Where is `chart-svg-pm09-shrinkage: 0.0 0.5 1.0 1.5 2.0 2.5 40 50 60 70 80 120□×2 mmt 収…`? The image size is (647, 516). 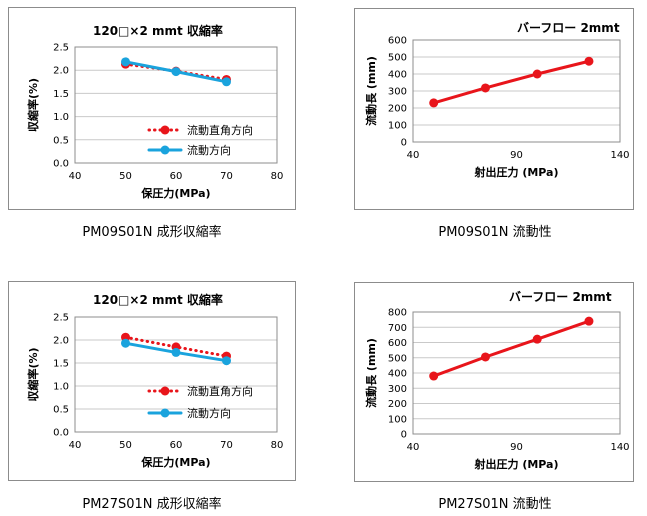
chart-svg-pm09-shrinkage: 0.0 0.5 1.0 1.5 2.0 2.5 40 50 60 70 80 120□×2 mmt 収… is located at coordinates (155, 111).